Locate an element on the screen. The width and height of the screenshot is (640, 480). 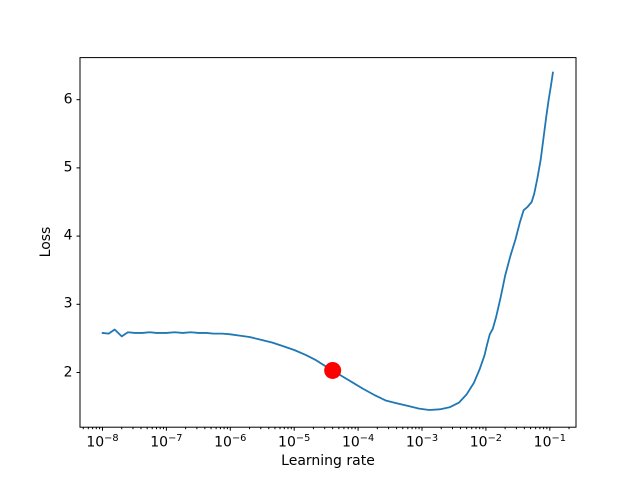
x-tick-label: 10⁻⁸ is located at coordinates (102, 442).